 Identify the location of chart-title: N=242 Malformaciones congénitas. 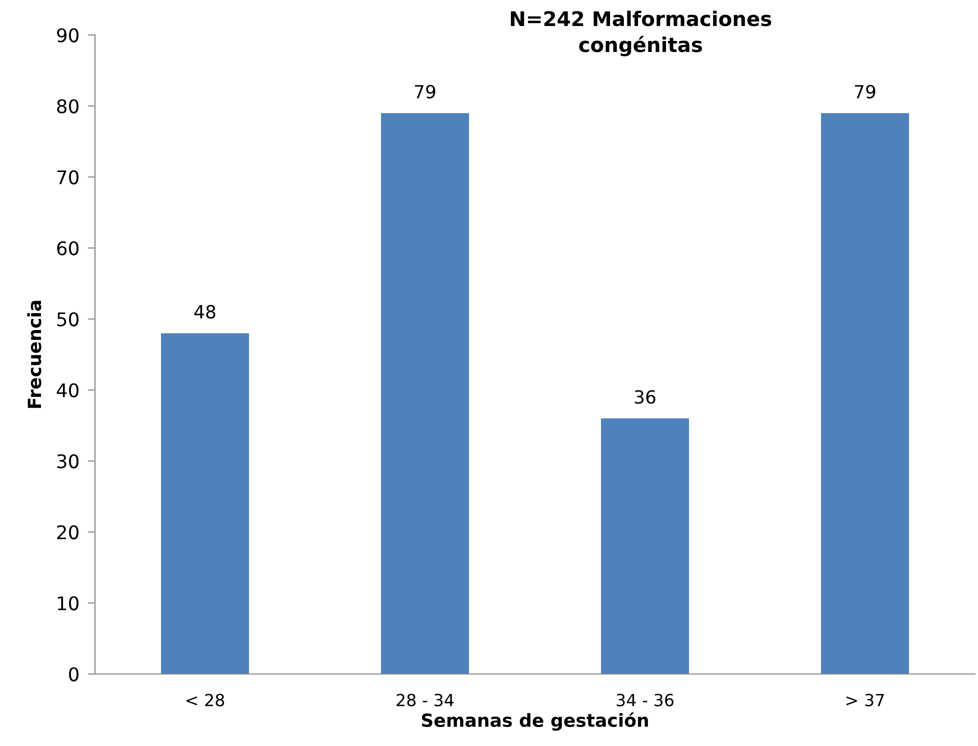
(641, 33).